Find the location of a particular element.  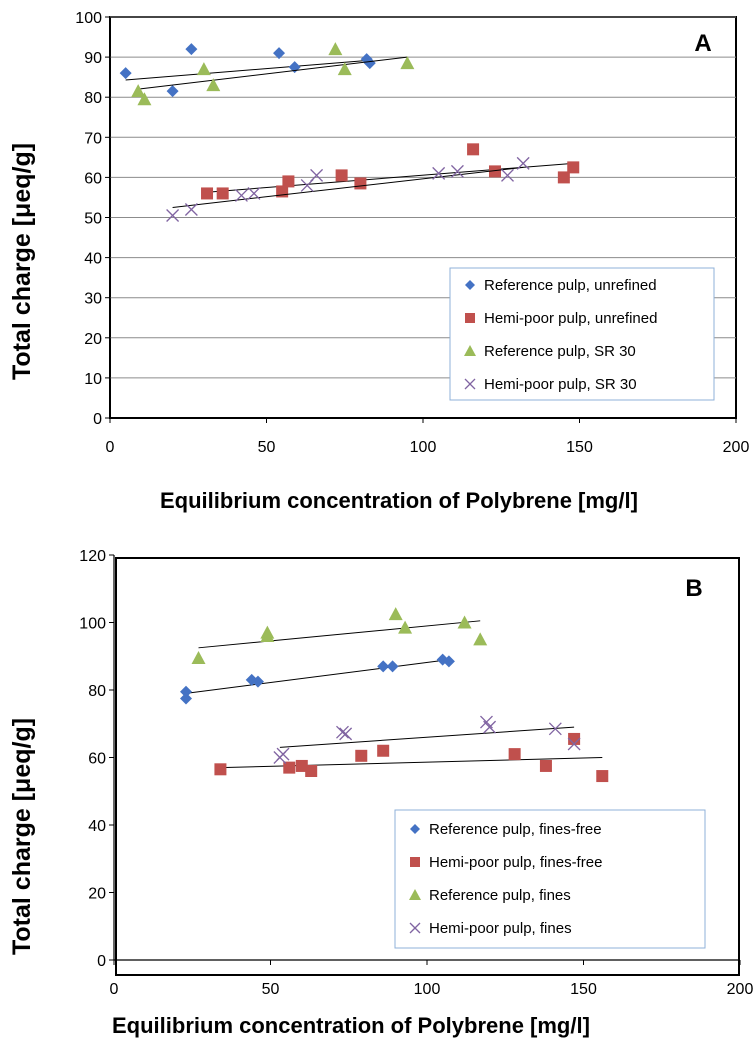

chart-a-legend-label: Reference pulp, SR 30 is located at coordinates (560, 351).